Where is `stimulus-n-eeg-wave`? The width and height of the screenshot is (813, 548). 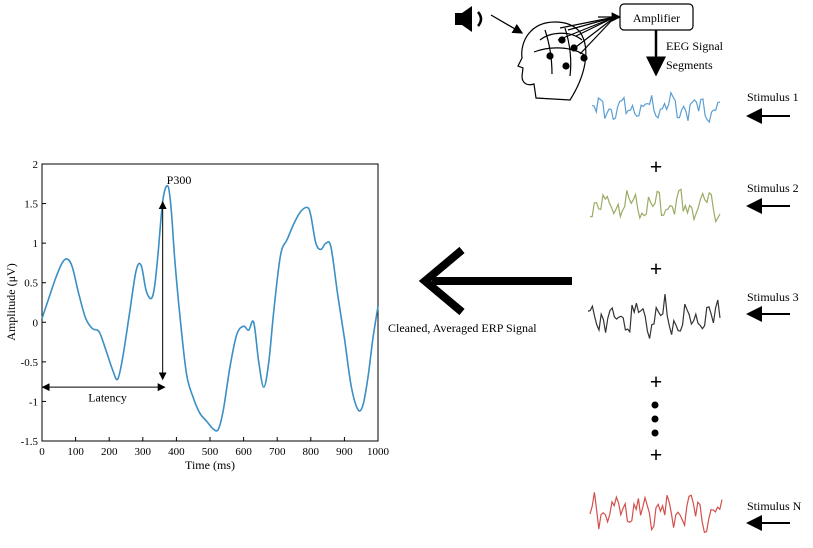 stimulus-n-eeg-wave is located at coordinates (656, 513).